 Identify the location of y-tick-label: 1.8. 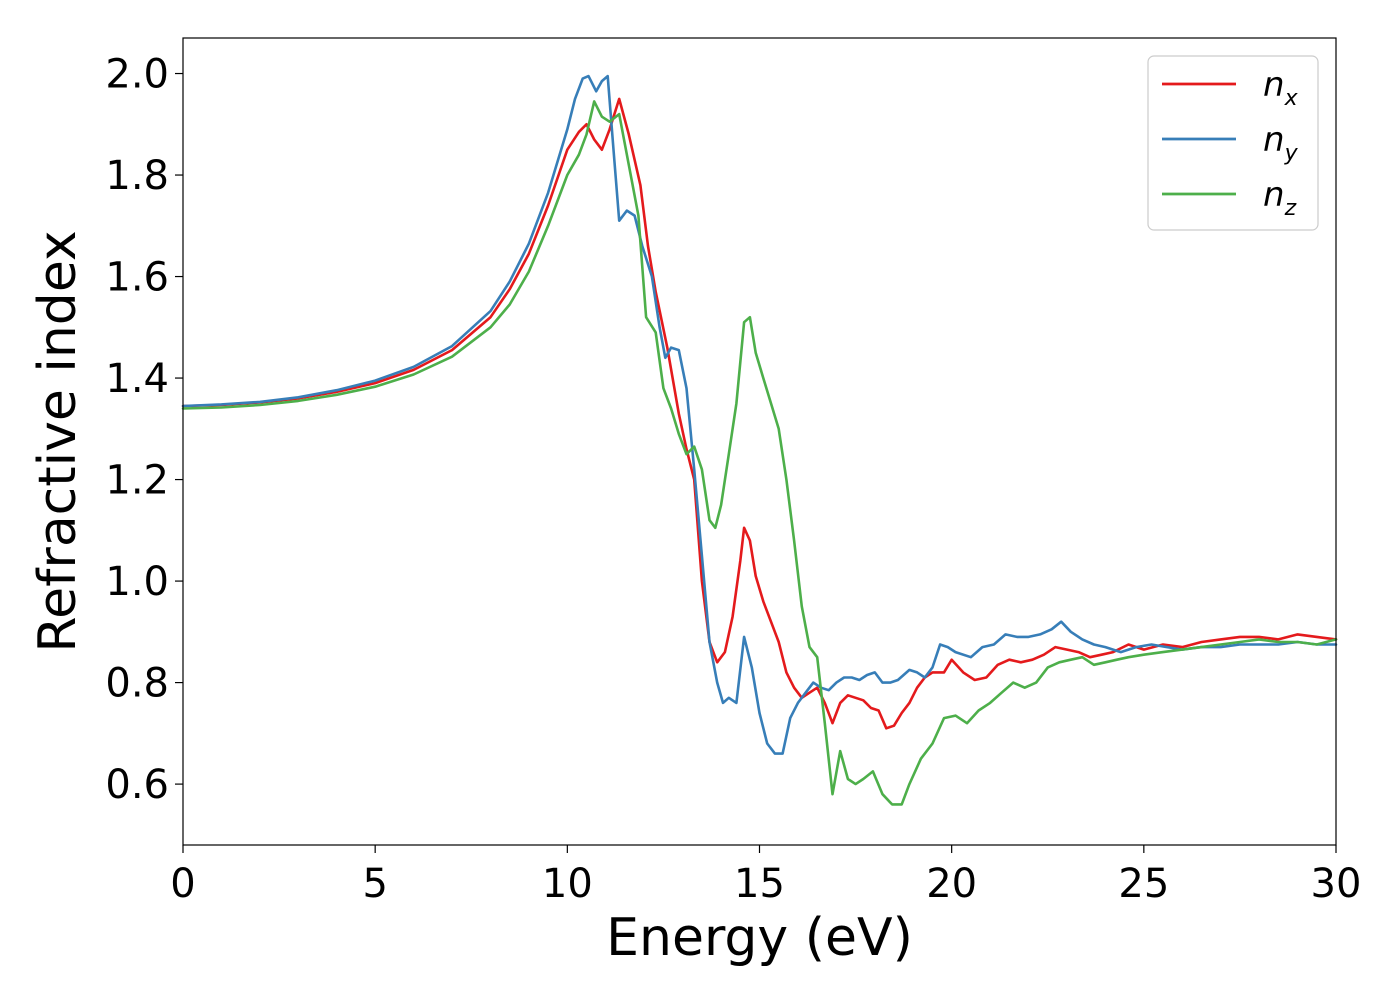
(137, 176).